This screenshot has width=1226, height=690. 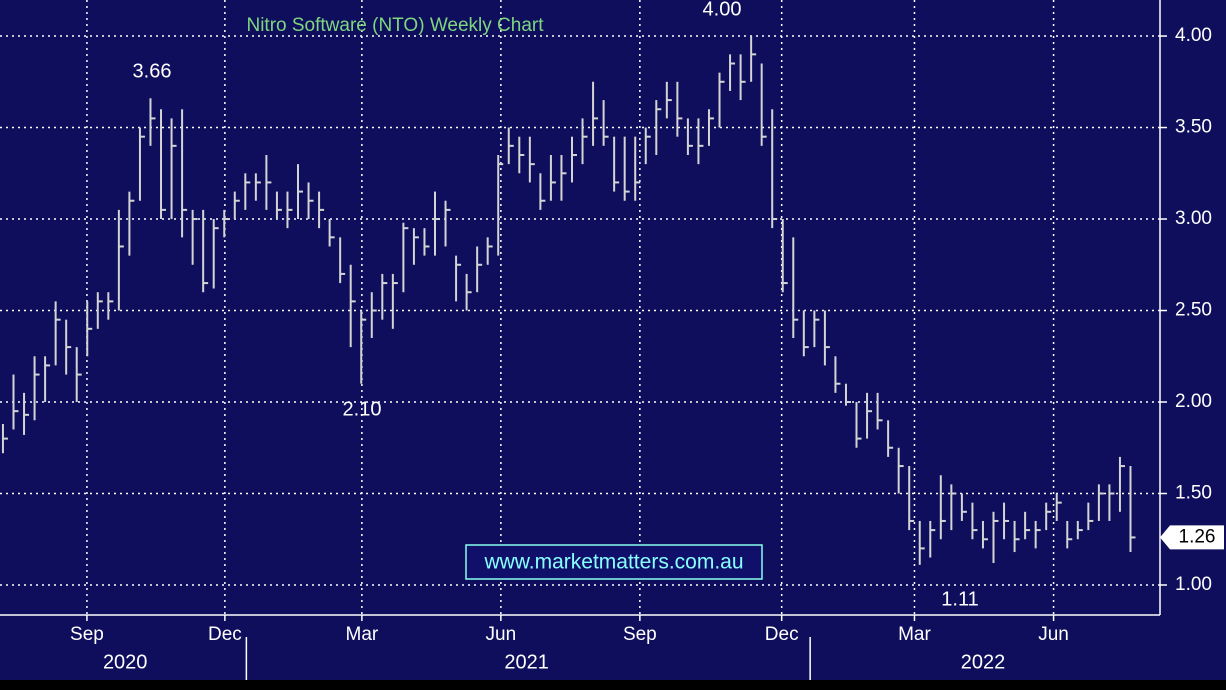 What do you see at coordinates (959, 599) in the screenshot?
I see `annotation: 1.11` at bounding box center [959, 599].